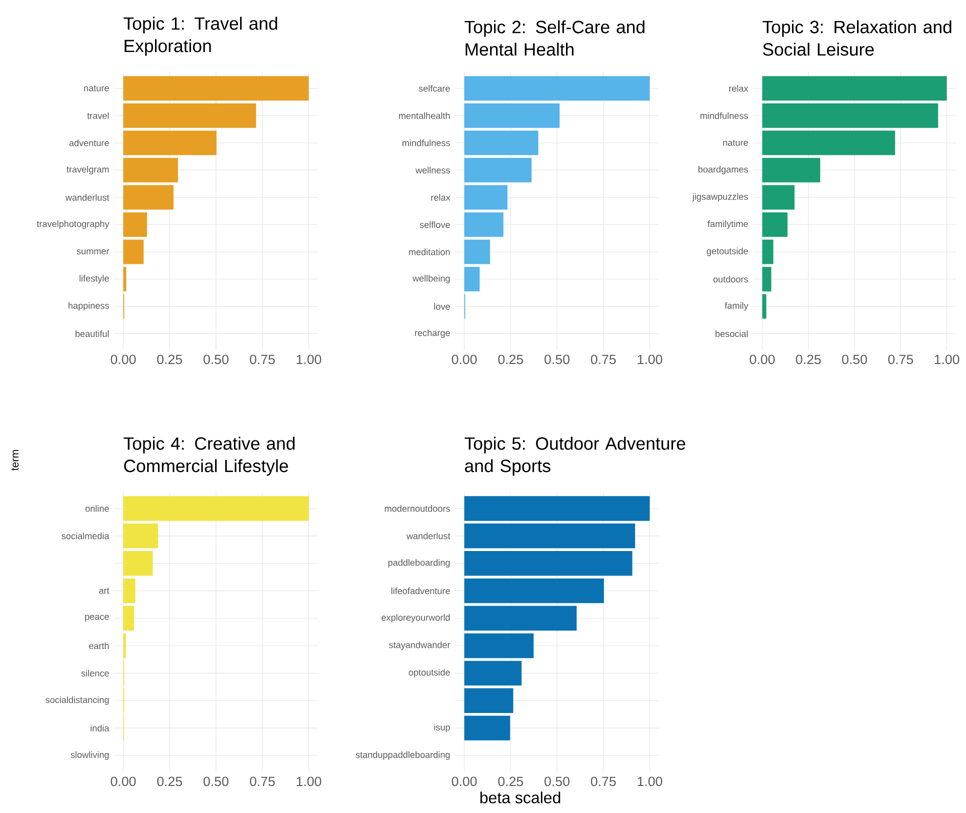  What do you see at coordinates (416, 618) in the screenshot?
I see `y-tick-label: exploreyourworld` at bounding box center [416, 618].